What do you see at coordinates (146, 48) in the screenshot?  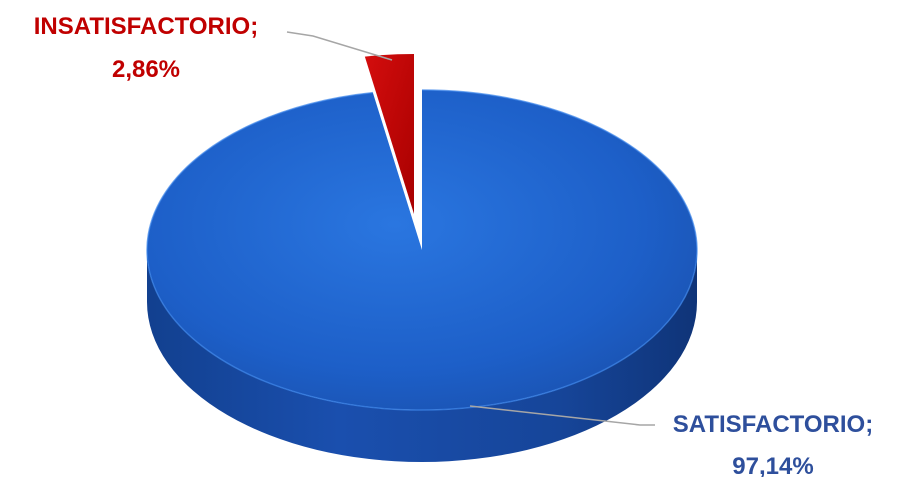 I see `data-label-insatisfactorio: INSATISFACTORIO; 2,86%` at bounding box center [146, 48].